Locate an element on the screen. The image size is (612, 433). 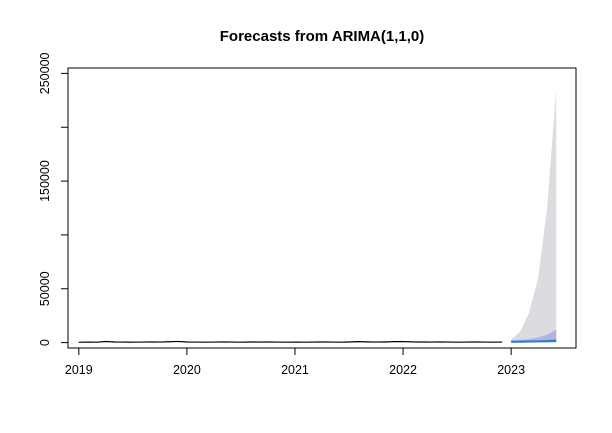
series-lines is located at coordinates (317, 341).